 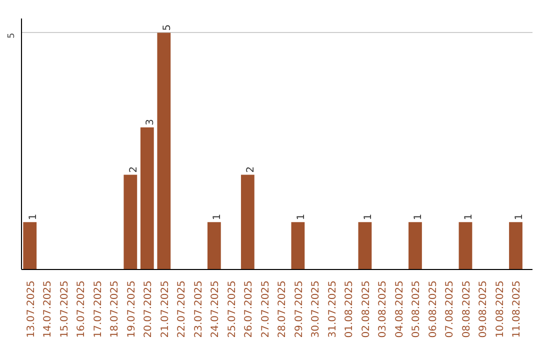 I want to click on x-tick-label: 16.07.2025, so click(x=82, y=309).